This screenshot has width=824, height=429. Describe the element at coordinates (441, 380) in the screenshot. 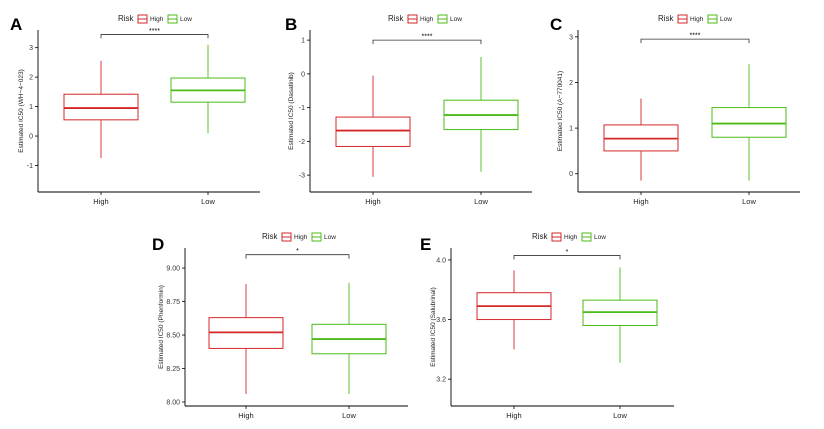

I see `y-tick-label: 3.2` at that location.